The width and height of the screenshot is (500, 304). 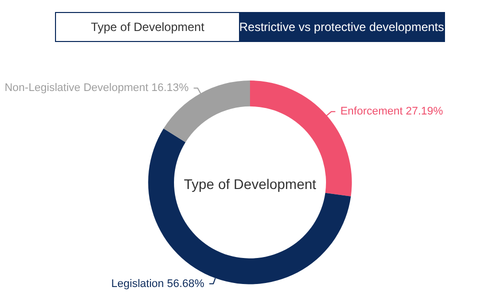 I want to click on slice-label: Non-Legislative Development 16.13%, so click(x=96, y=88).